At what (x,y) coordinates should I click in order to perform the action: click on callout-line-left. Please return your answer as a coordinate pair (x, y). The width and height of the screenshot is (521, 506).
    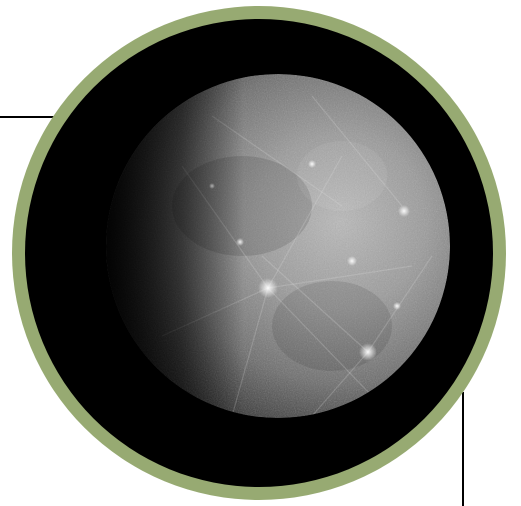
    Looking at the image, I should click on (28, 117).